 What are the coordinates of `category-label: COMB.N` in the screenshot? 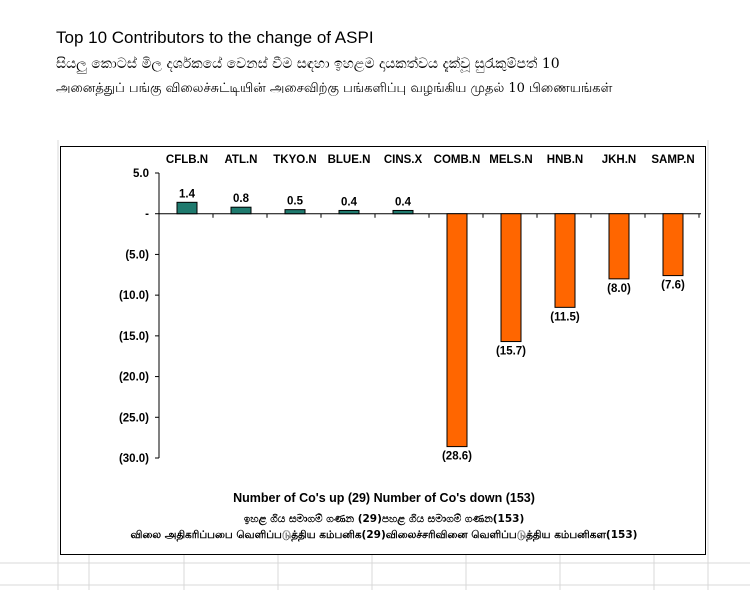 It's located at (457, 160).